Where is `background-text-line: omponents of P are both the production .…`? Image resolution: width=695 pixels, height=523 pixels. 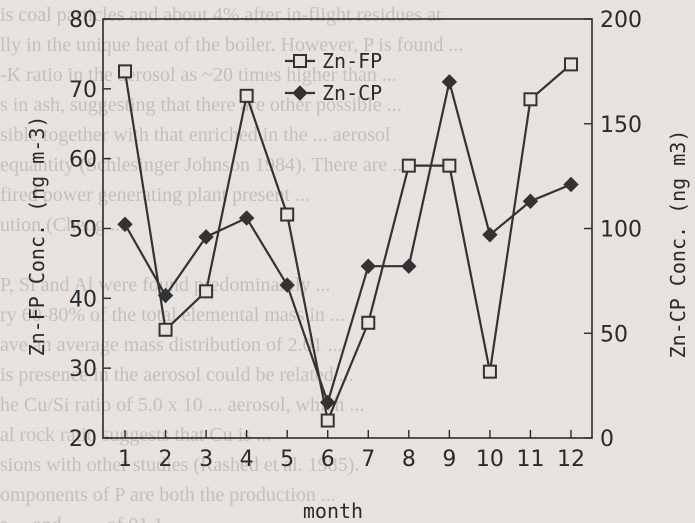 background-text-line: omponents of P are both the production .… is located at coordinates (168, 495).